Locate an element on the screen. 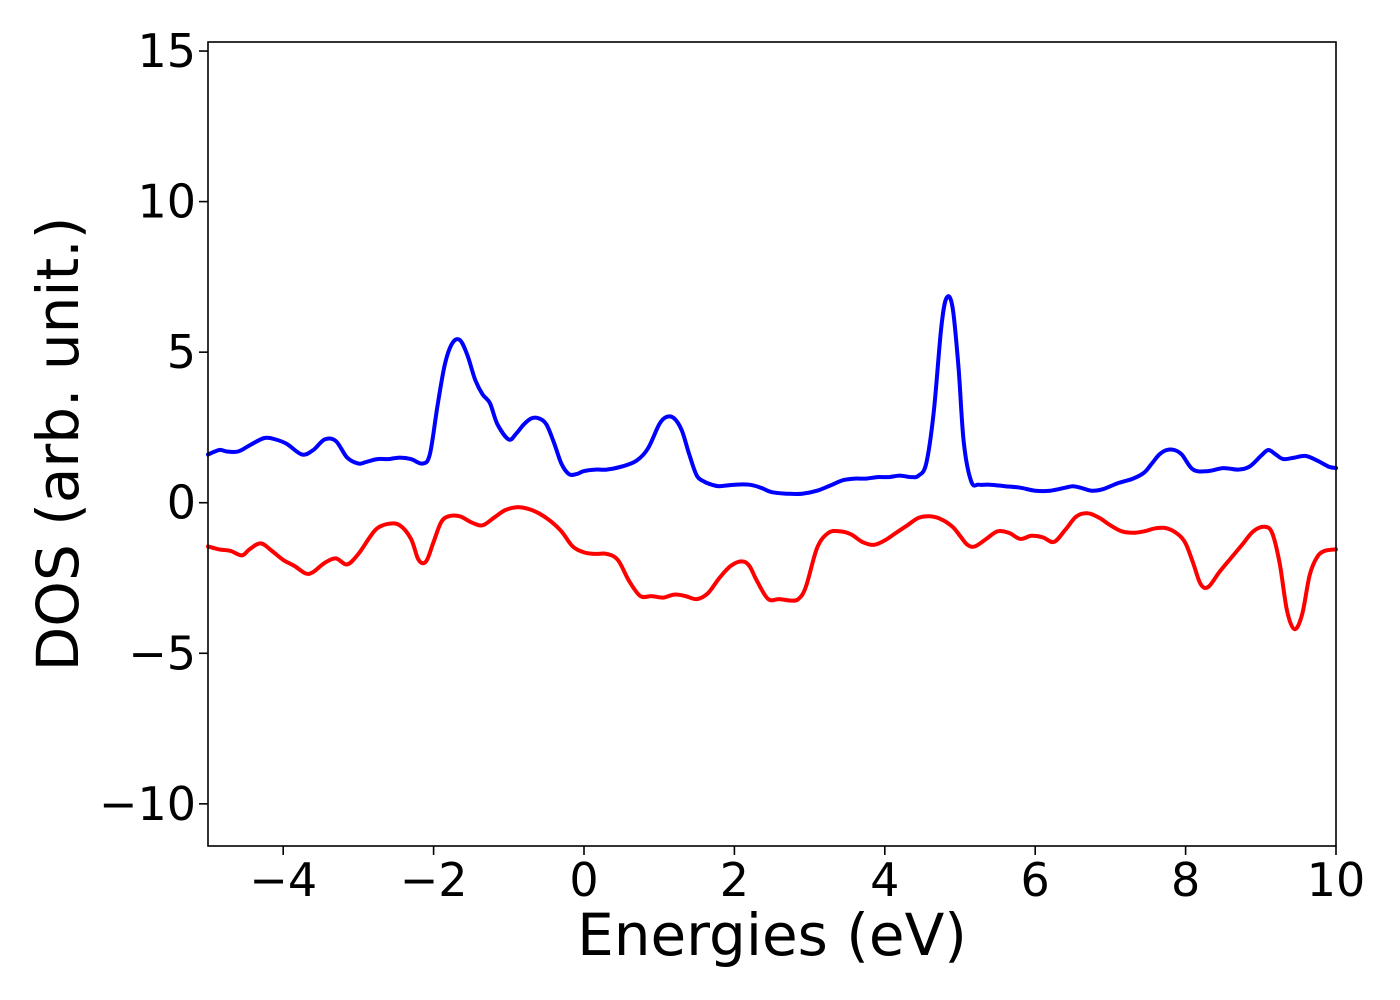 The image size is (1400, 1000). x-axis-title: Energies (eV) is located at coordinates (772, 935).